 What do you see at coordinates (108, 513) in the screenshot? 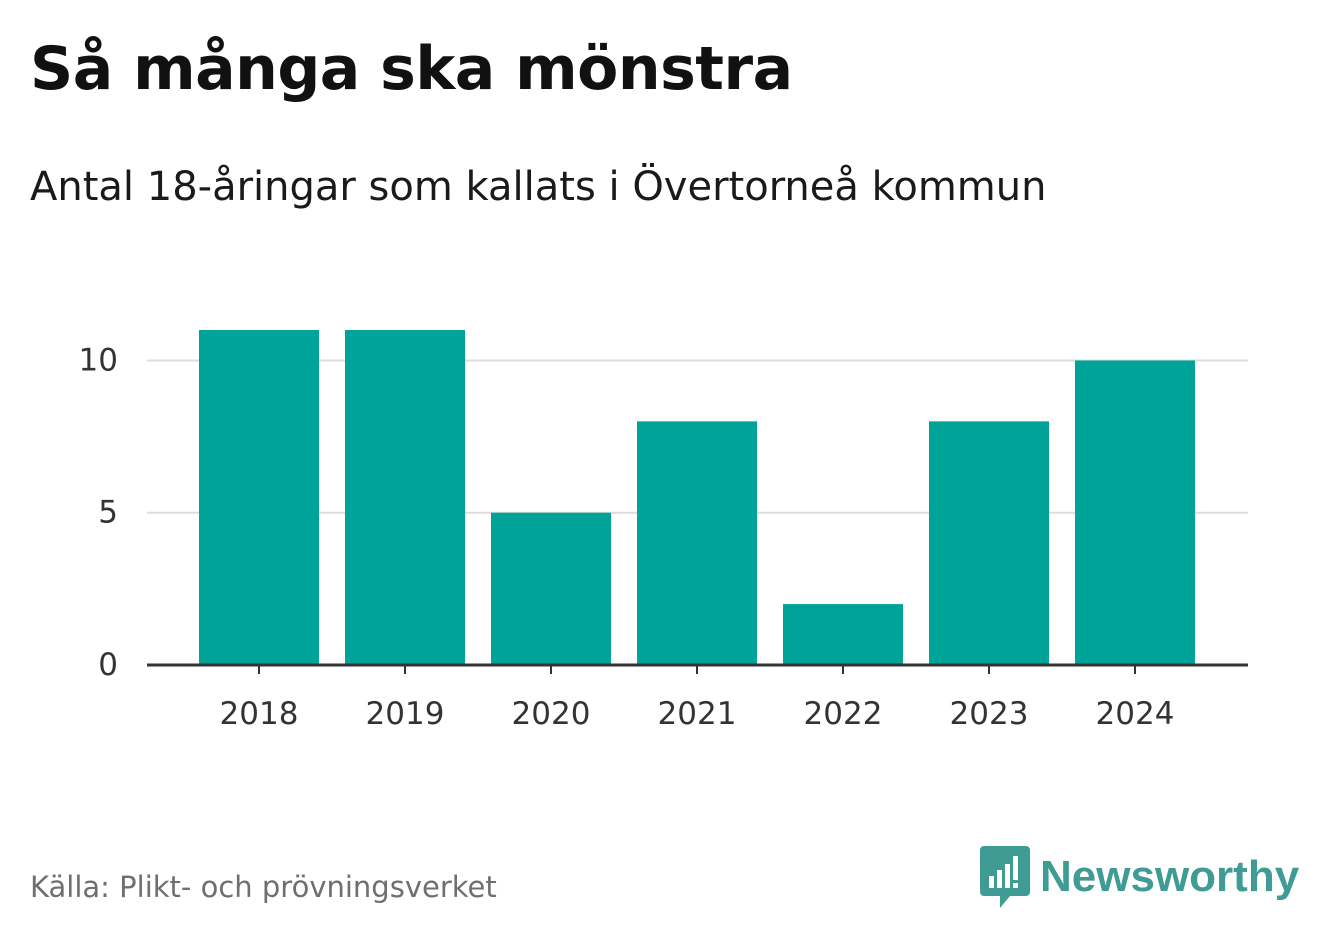
I see `y-tick-label: 5` at bounding box center [108, 513].